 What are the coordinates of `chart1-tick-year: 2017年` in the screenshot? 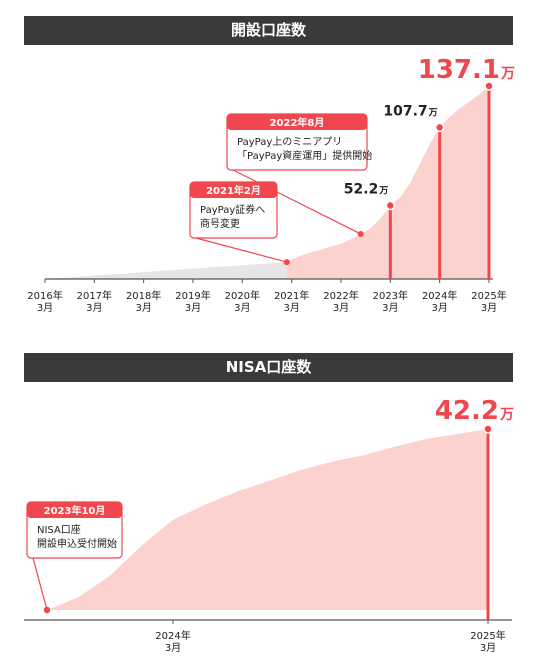 It's located at (94, 295).